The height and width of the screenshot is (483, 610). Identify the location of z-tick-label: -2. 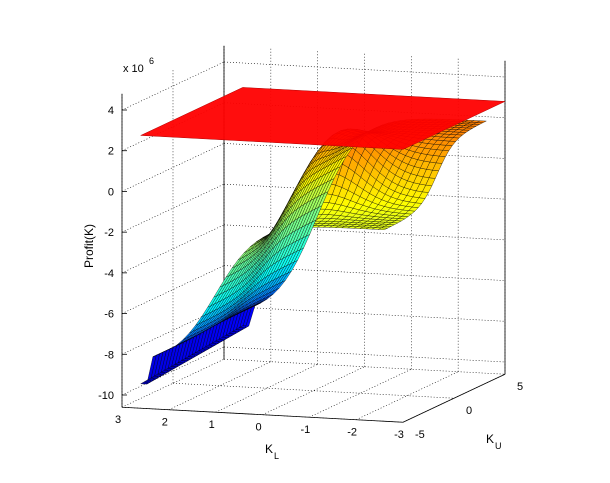
(109, 233).